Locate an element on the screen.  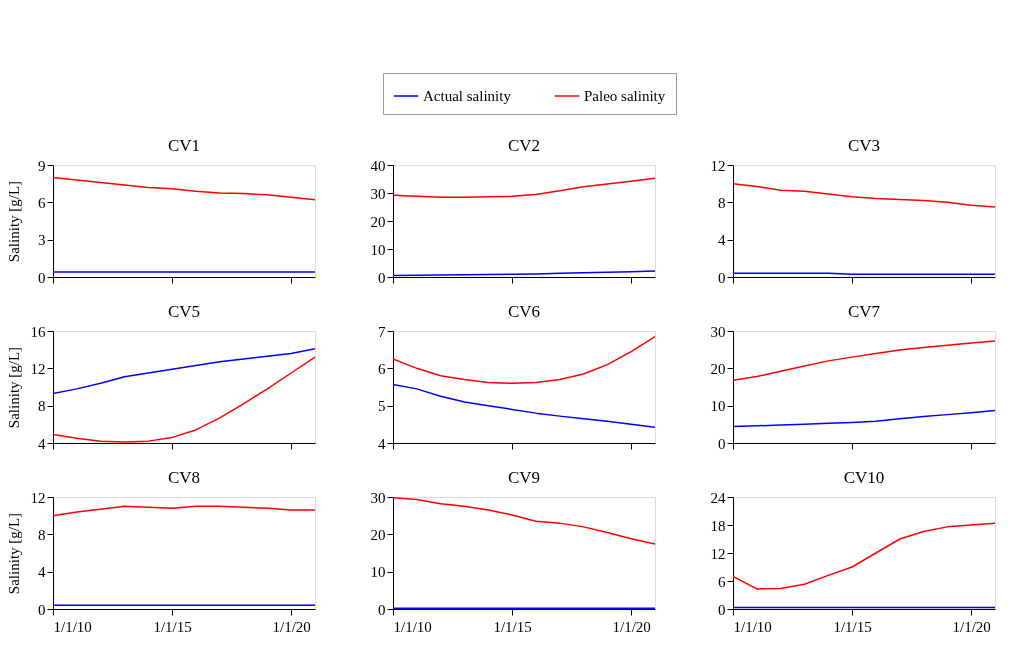
y-tick-label: 16 is located at coordinates (38, 331).